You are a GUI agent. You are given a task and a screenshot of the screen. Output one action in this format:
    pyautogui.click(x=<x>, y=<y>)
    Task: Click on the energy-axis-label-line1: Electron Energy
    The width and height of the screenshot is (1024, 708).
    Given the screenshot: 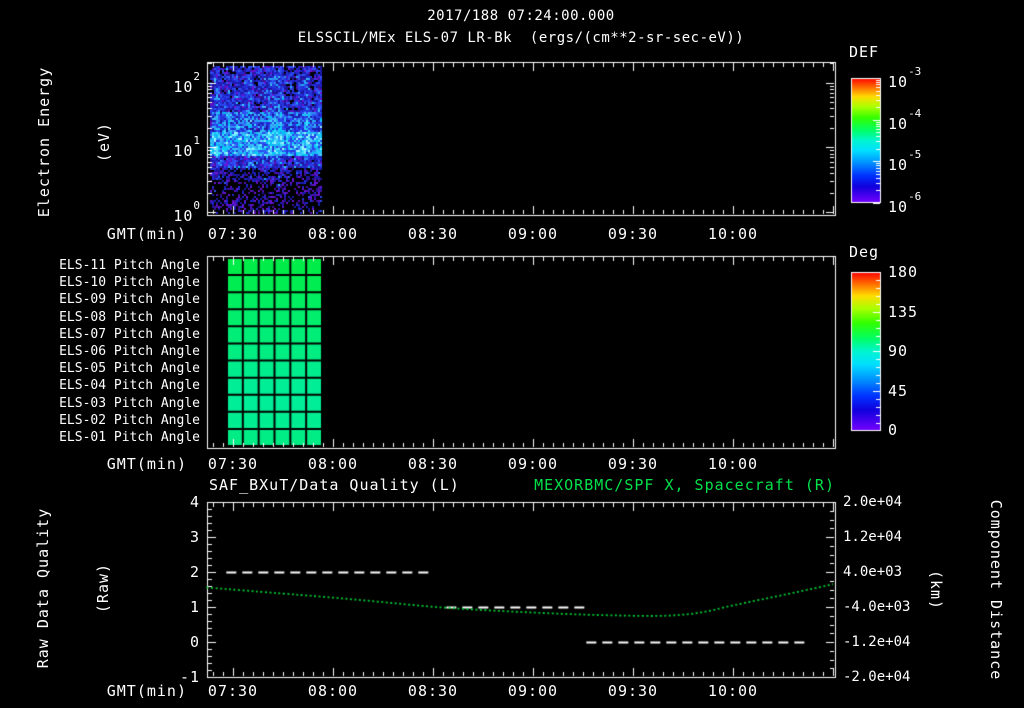 What is the action you would take?
    pyautogui.click(x=44, y=142)
    